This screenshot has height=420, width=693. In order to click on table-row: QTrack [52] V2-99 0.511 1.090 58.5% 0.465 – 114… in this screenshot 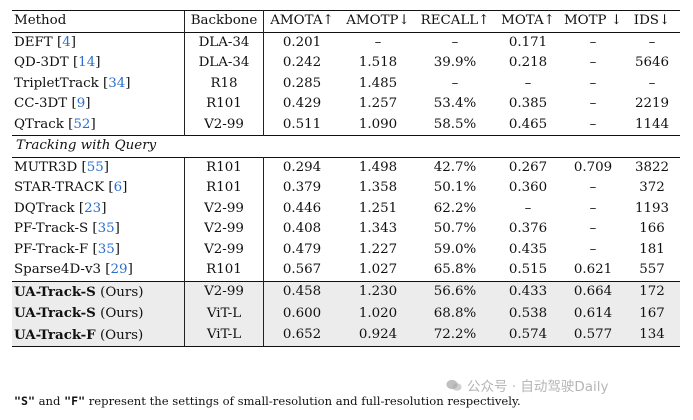, I will do `click(346, 125)`.